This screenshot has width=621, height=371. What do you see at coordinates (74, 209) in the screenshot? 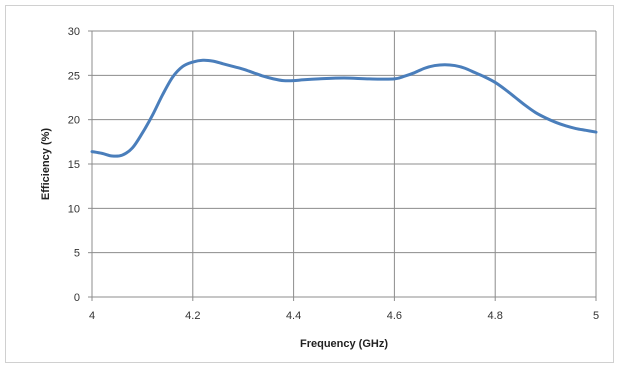
I see `y-tick-label: 10` at bounding box center [74, 209].